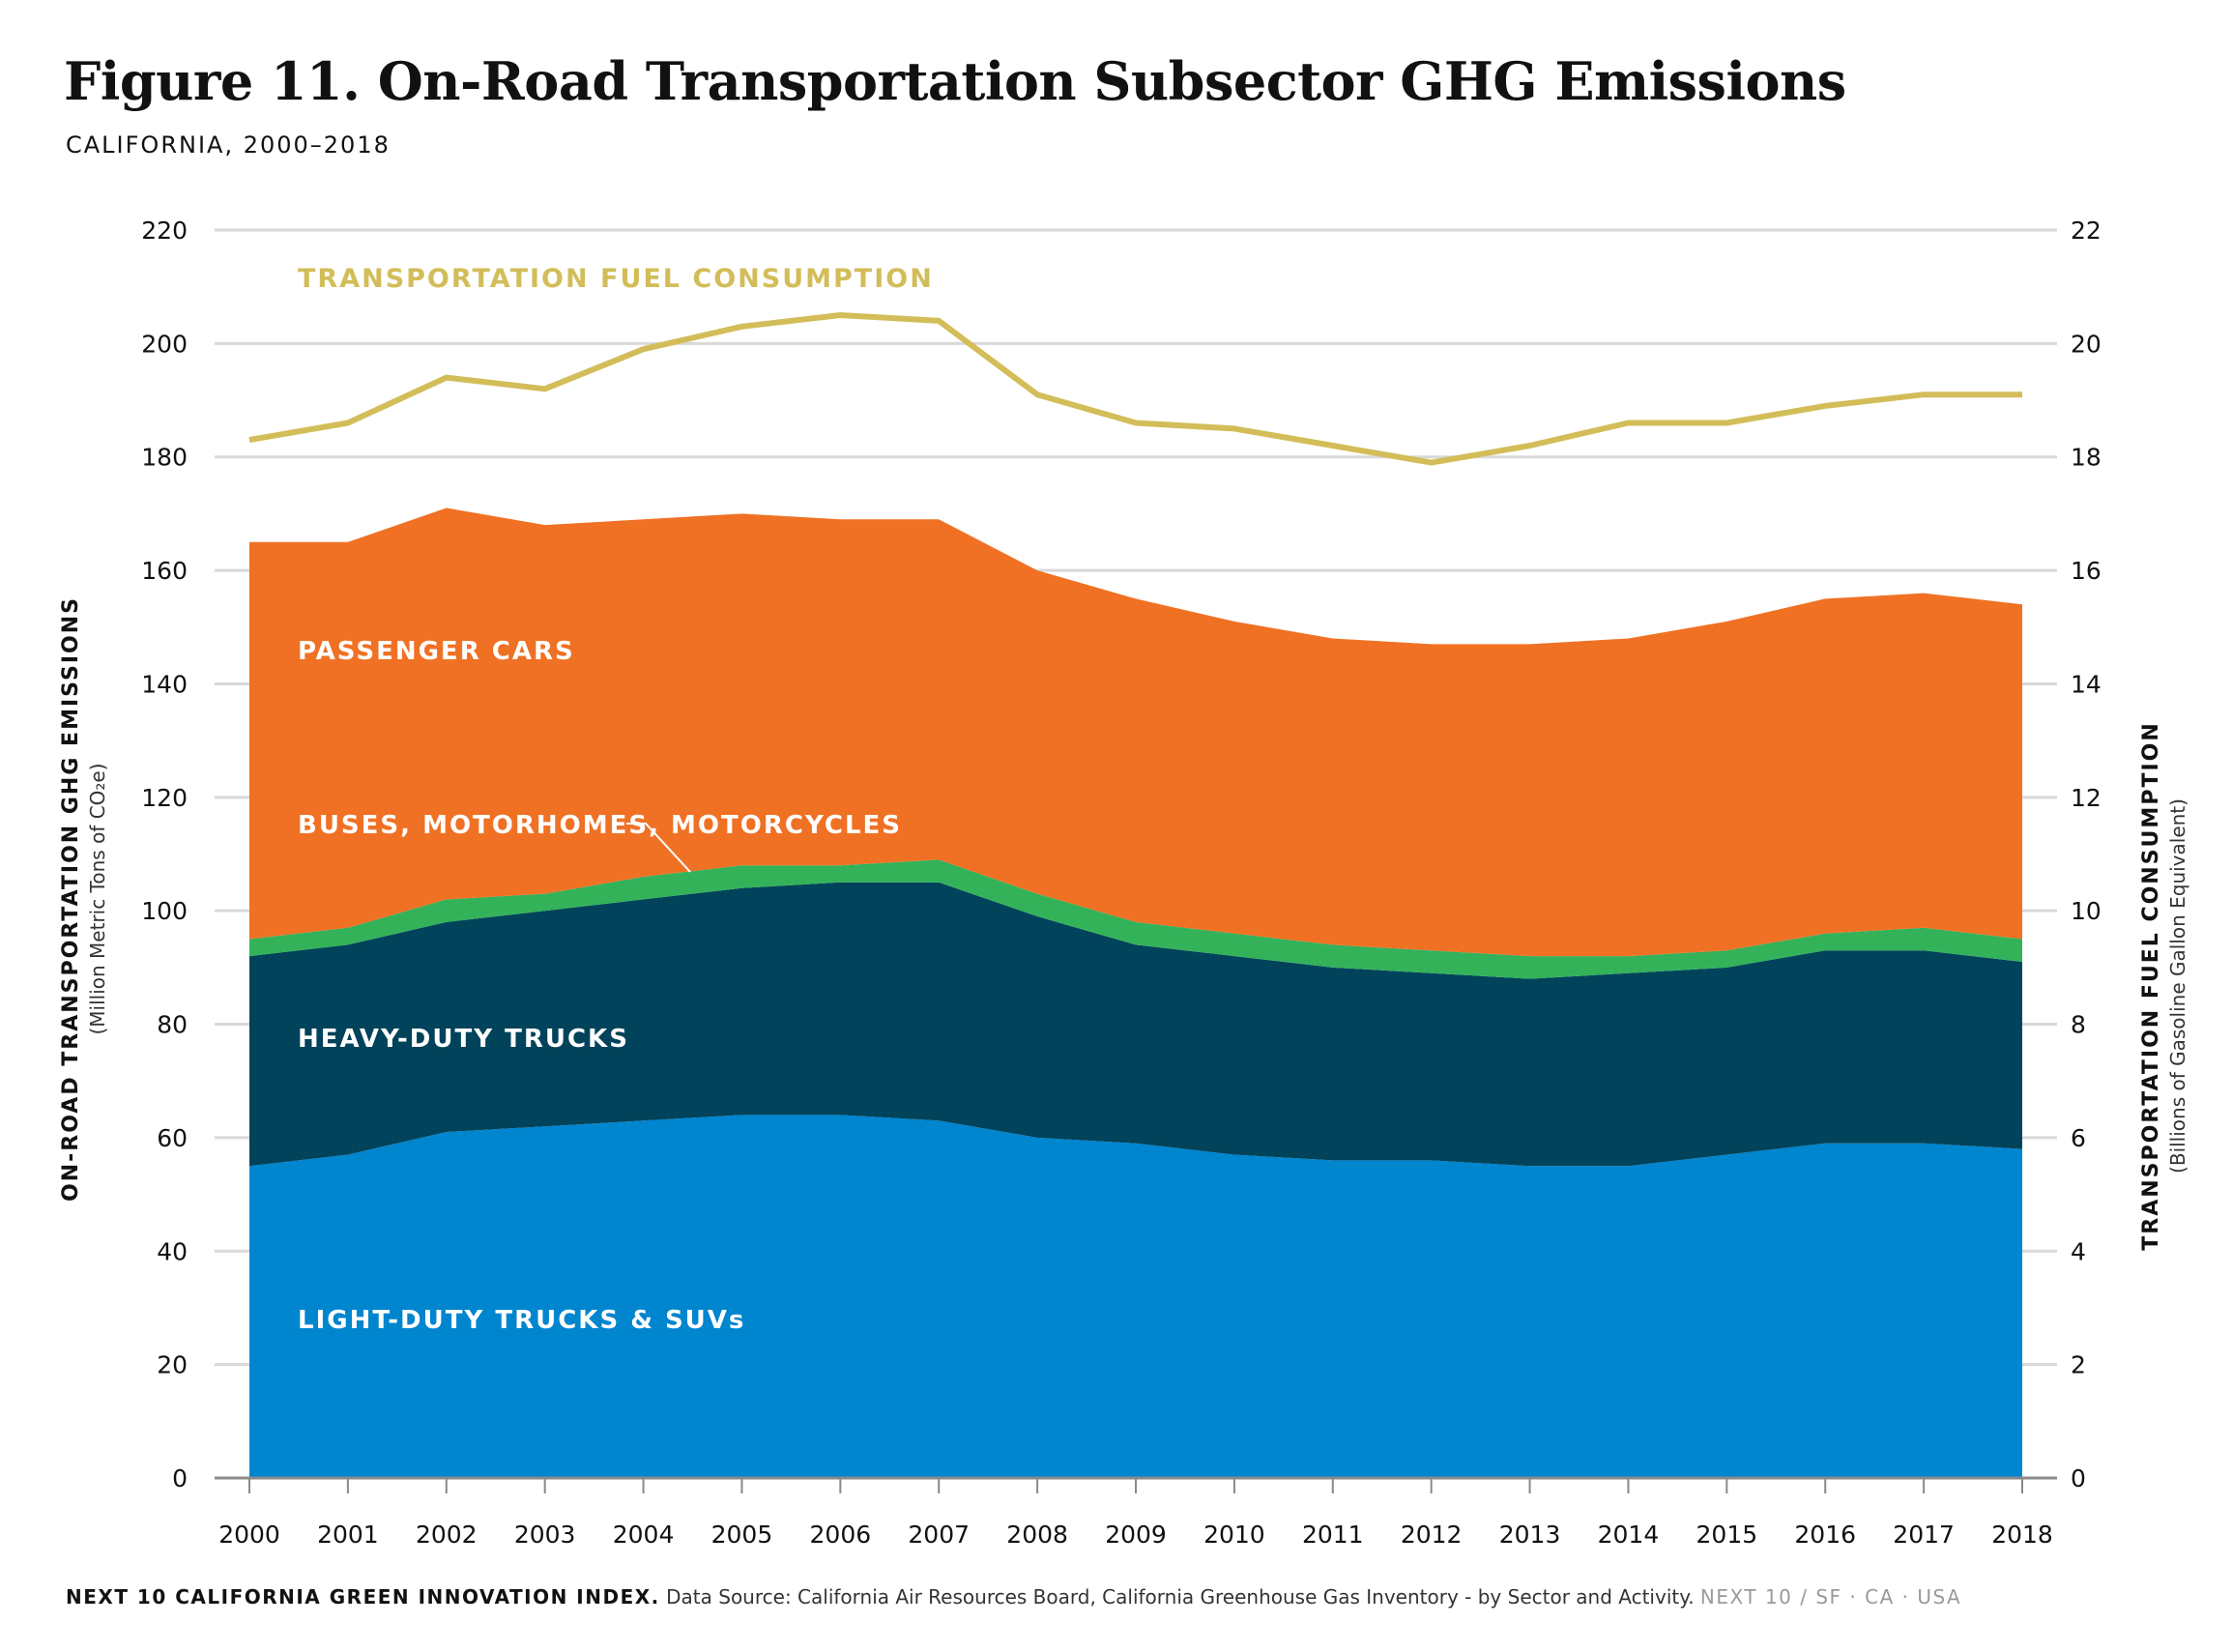 The image size is (2232, 1652). Describe the element at coordinates (164, 911) in the screenshot. I see `y-tick-label: 100` at that location.